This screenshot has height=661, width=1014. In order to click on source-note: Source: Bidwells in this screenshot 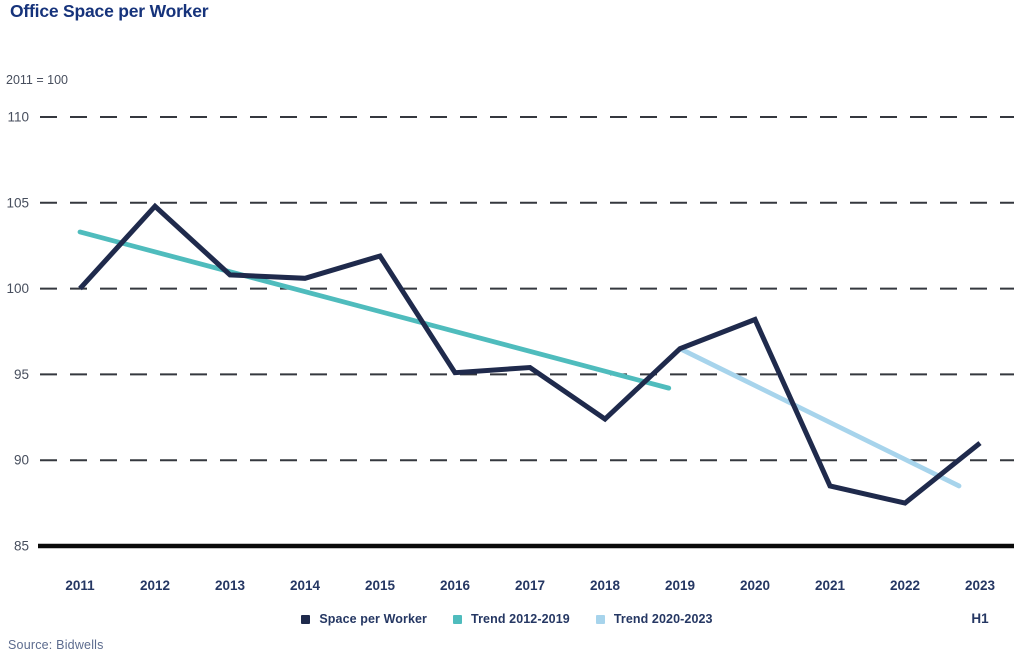, I will do `click(56, 645)`.